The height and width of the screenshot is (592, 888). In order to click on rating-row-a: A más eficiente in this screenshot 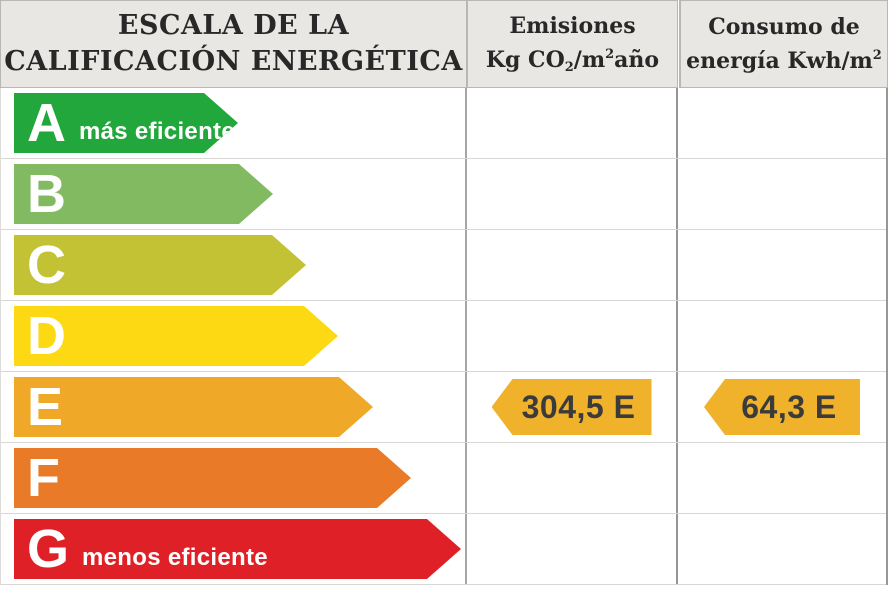, I will do `click(443, 123)`.